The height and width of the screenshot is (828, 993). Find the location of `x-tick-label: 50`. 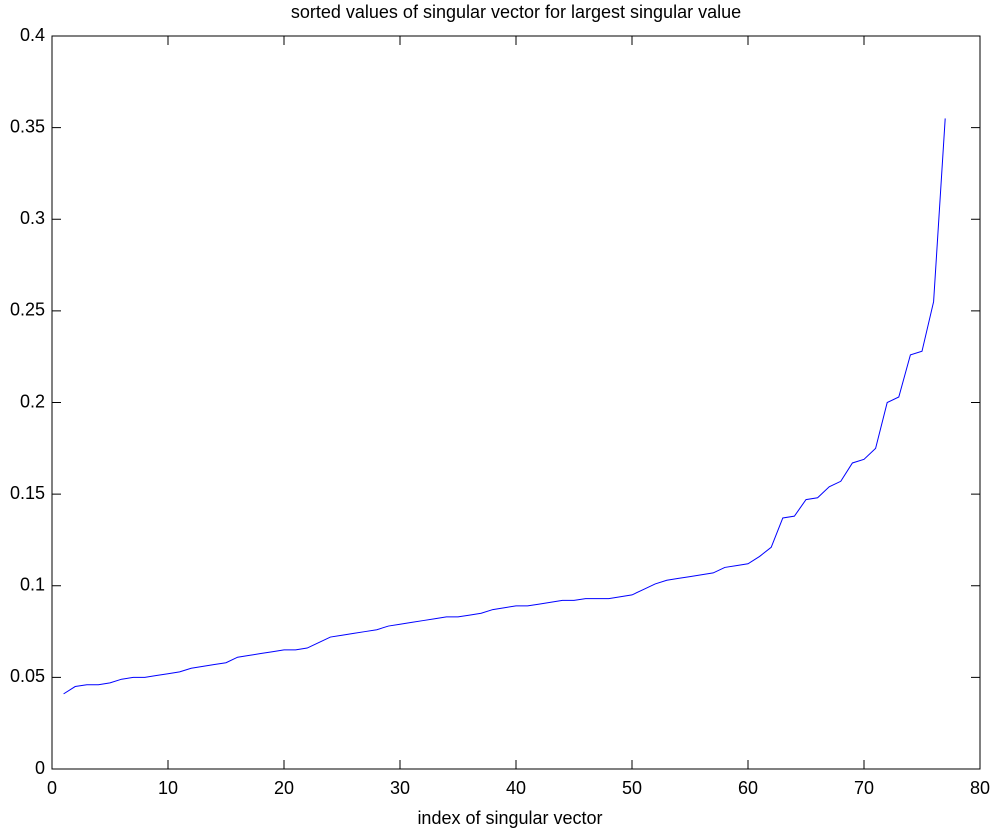

x-tick-label: 50 is located at coordinates (632, 788).